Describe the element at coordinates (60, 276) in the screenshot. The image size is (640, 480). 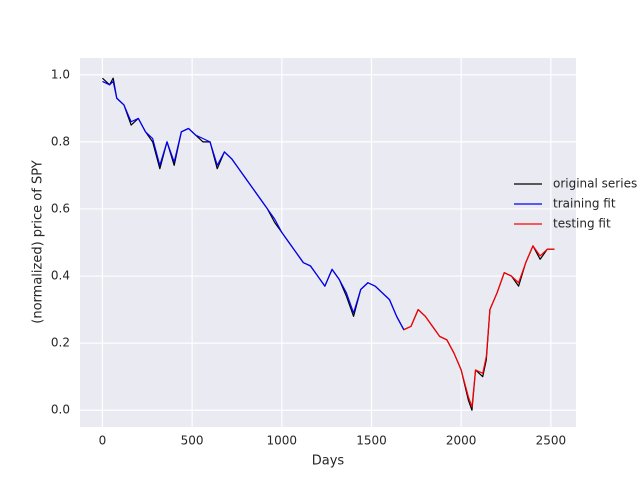
I see `y-tick-label: 0.4` at that location.